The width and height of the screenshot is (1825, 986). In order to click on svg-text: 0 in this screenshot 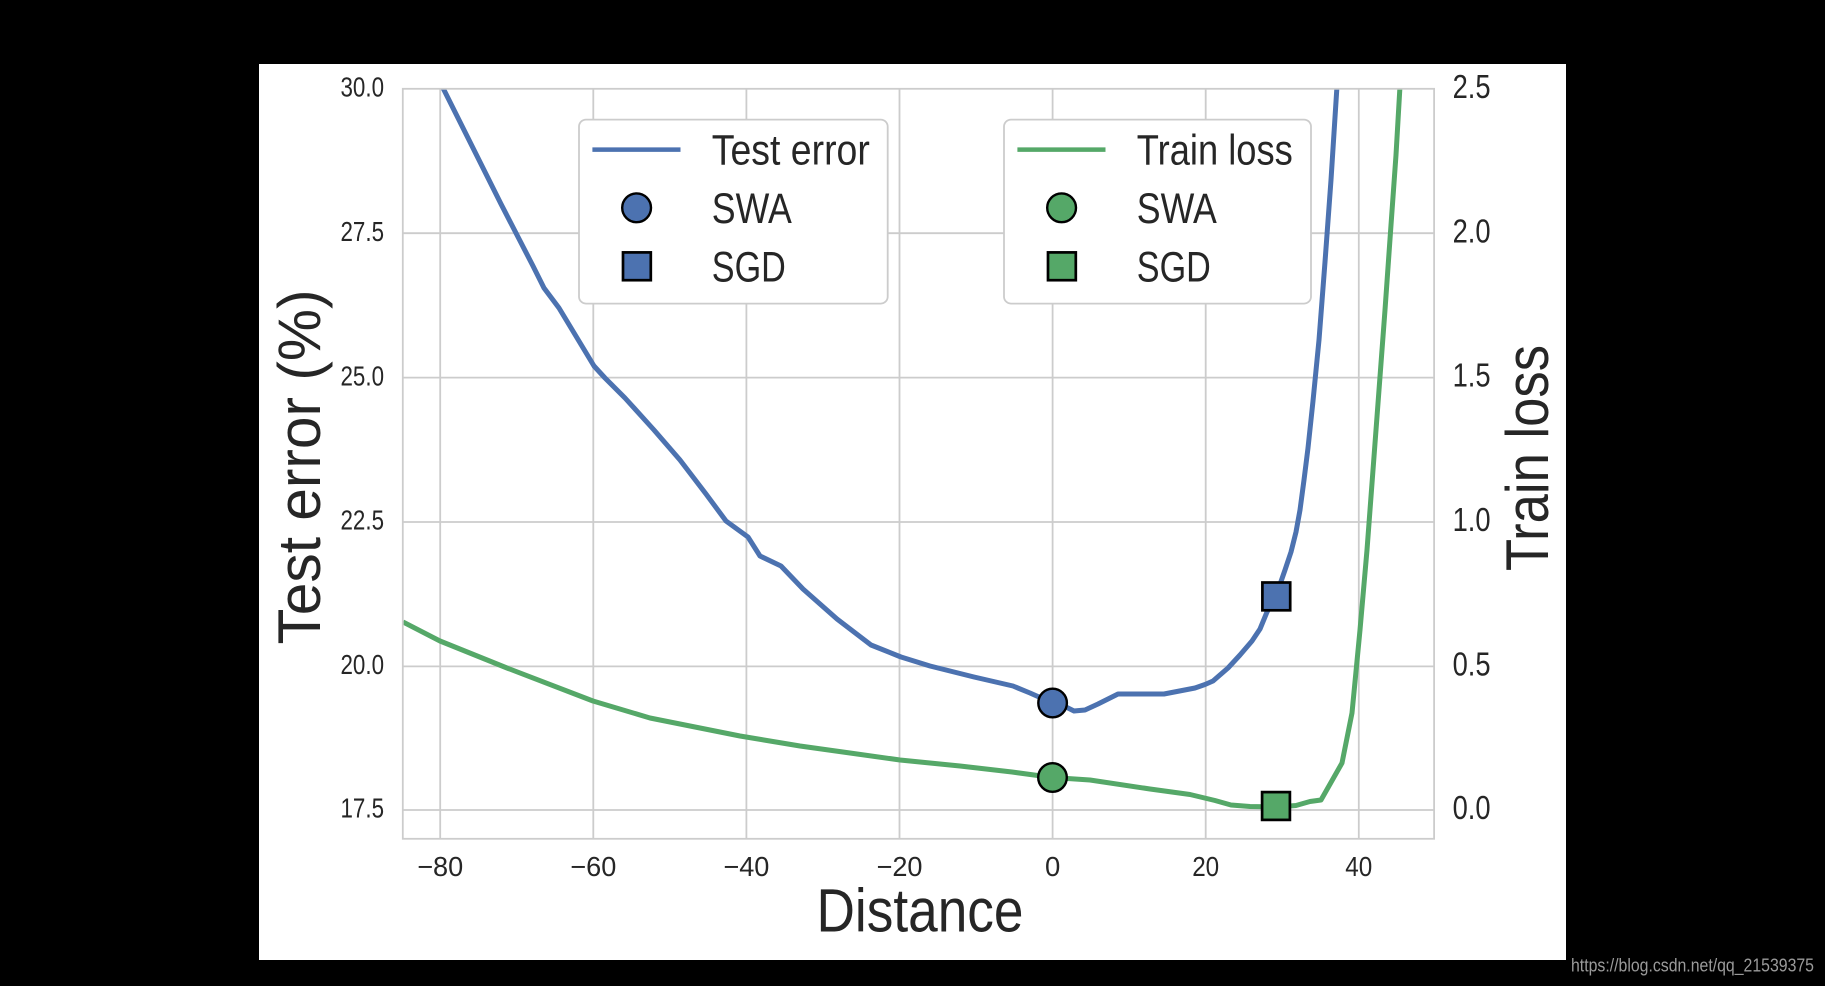, I will do `click(1052, 866)`.